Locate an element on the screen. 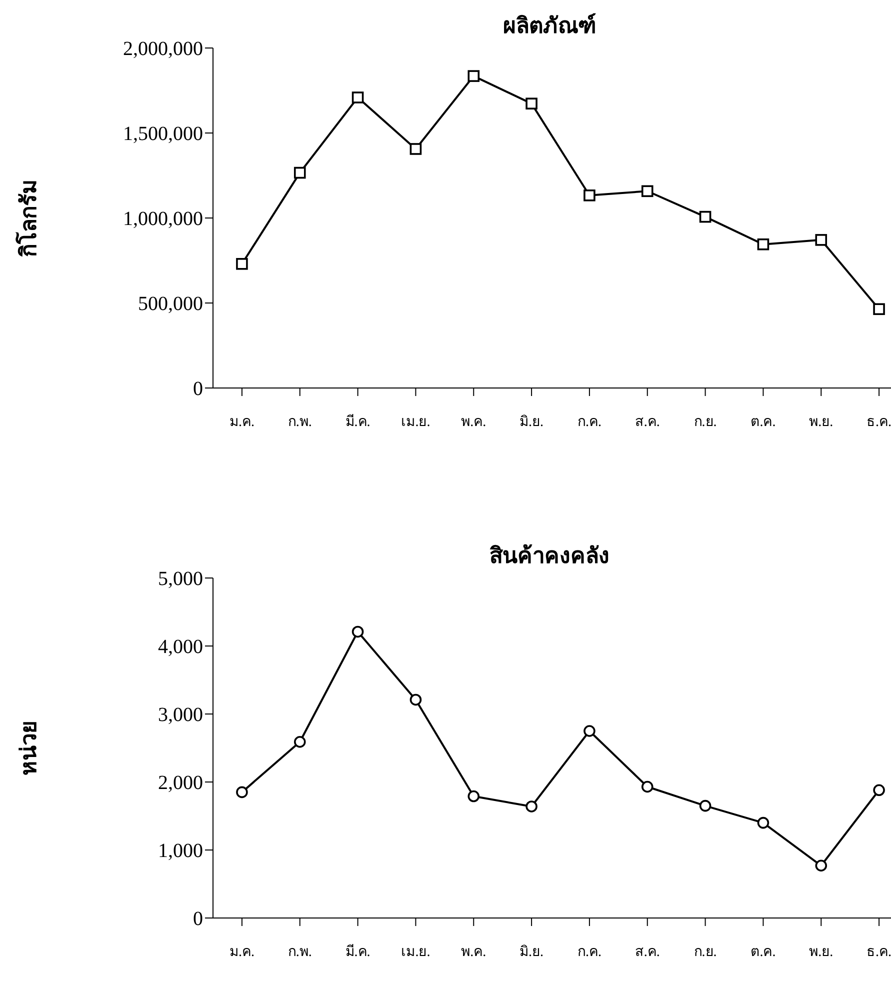  y-tick-label: 5,000 is located at coordinates (180, 579).